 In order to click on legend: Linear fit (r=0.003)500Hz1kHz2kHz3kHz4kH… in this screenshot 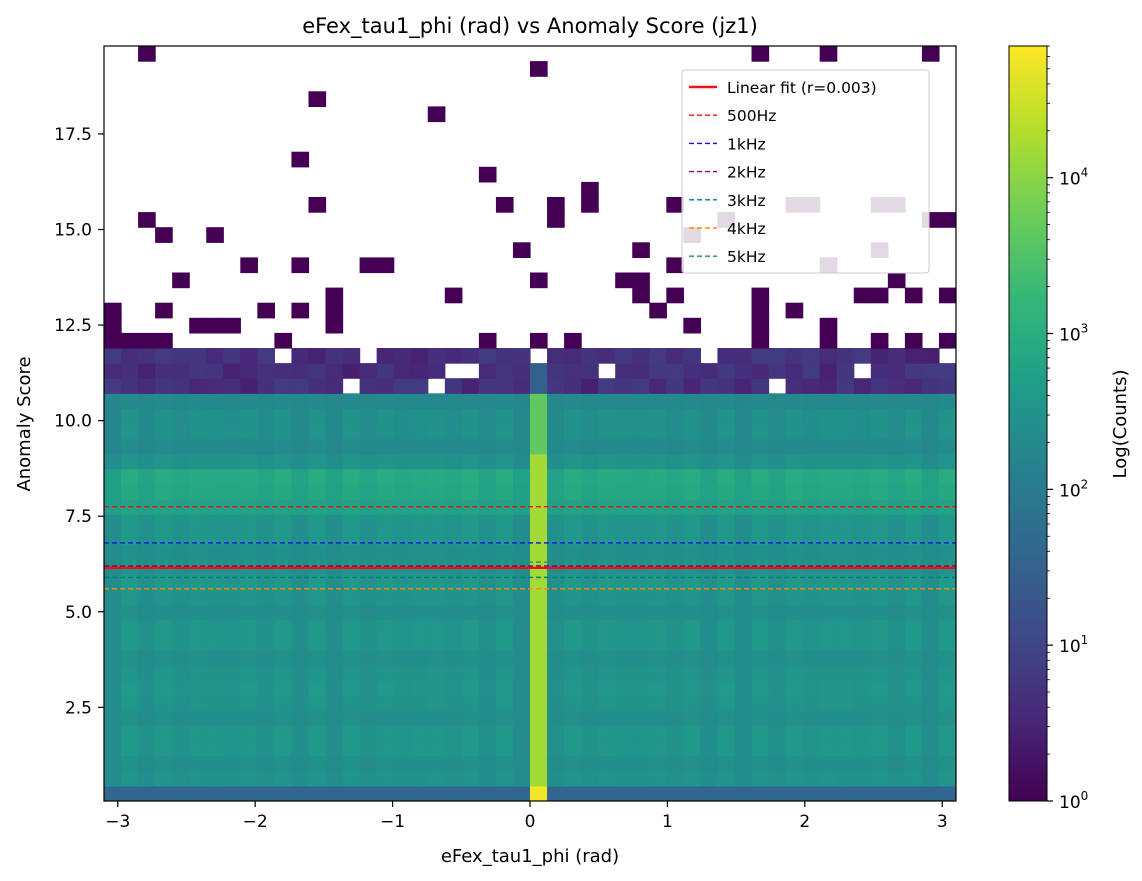, I will do `click(805, 171)`.